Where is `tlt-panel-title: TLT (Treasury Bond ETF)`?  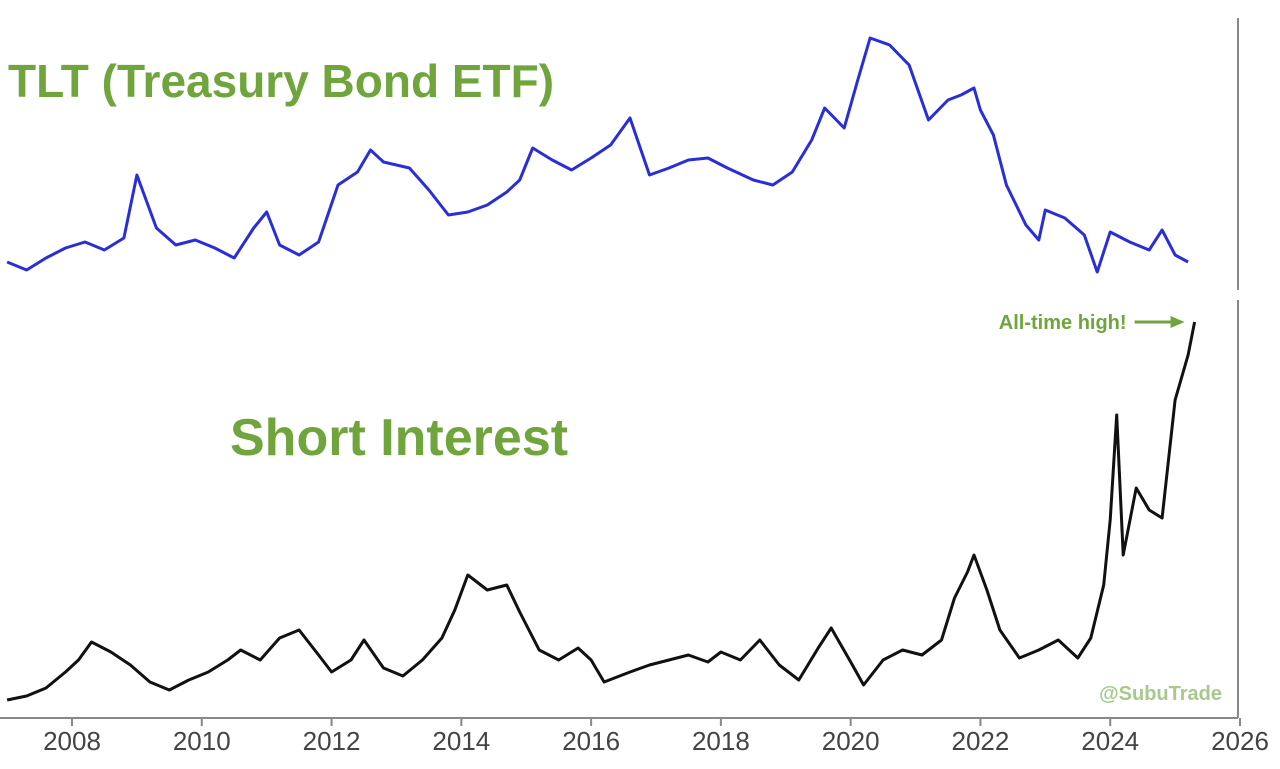 tlt-panel-title: TLT (Treasury Bond ETF) is located at coordinates (281, 81).